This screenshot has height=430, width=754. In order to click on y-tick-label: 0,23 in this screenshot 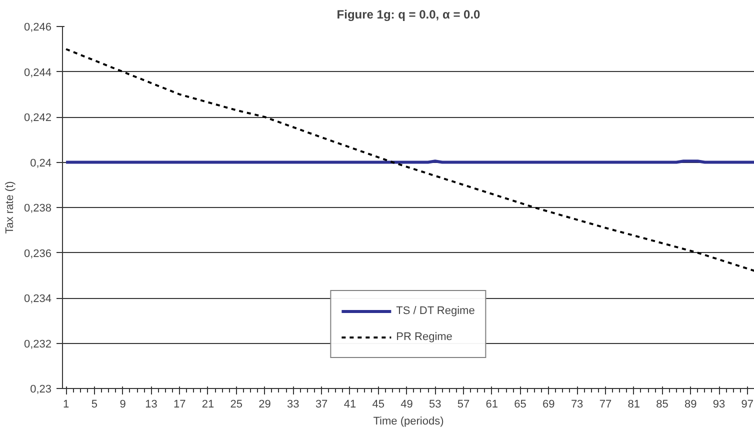, I will do `click(41, 390)`.